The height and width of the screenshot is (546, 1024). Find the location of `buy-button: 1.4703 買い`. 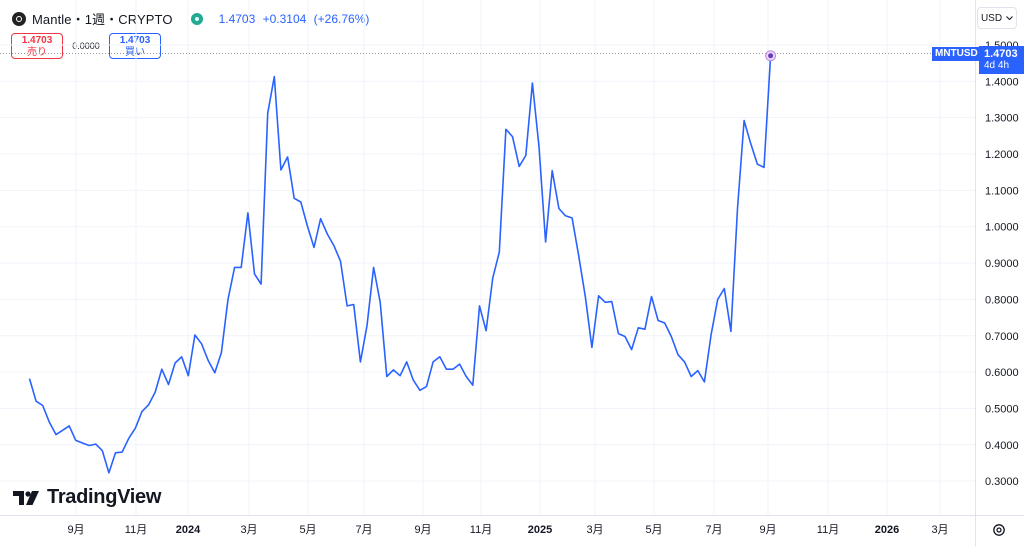

buy-button: 1.4703 買い is located at coordinates (135, 46).